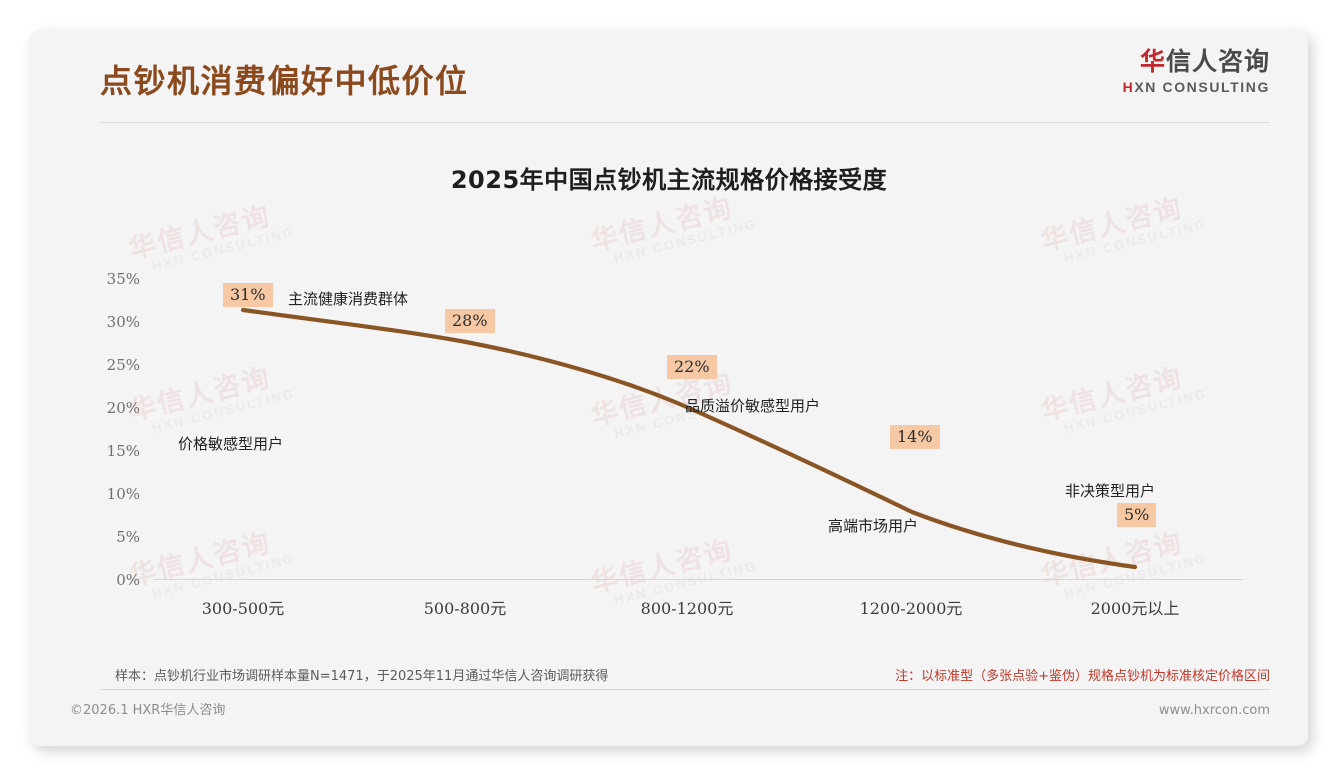 The width and height of the screenshot is (1340, 780). I want to click on chart-annotation: 非决策型用户, so click(1110, 491).